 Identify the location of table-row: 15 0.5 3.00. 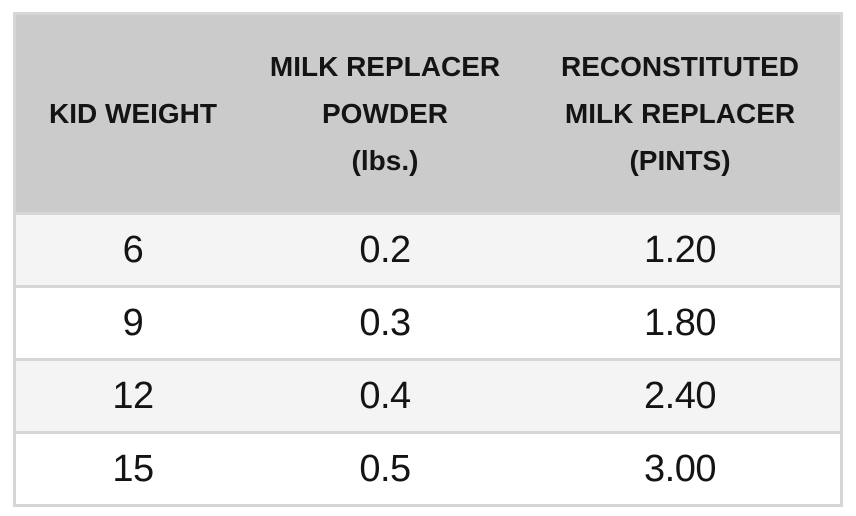
(428, 467).